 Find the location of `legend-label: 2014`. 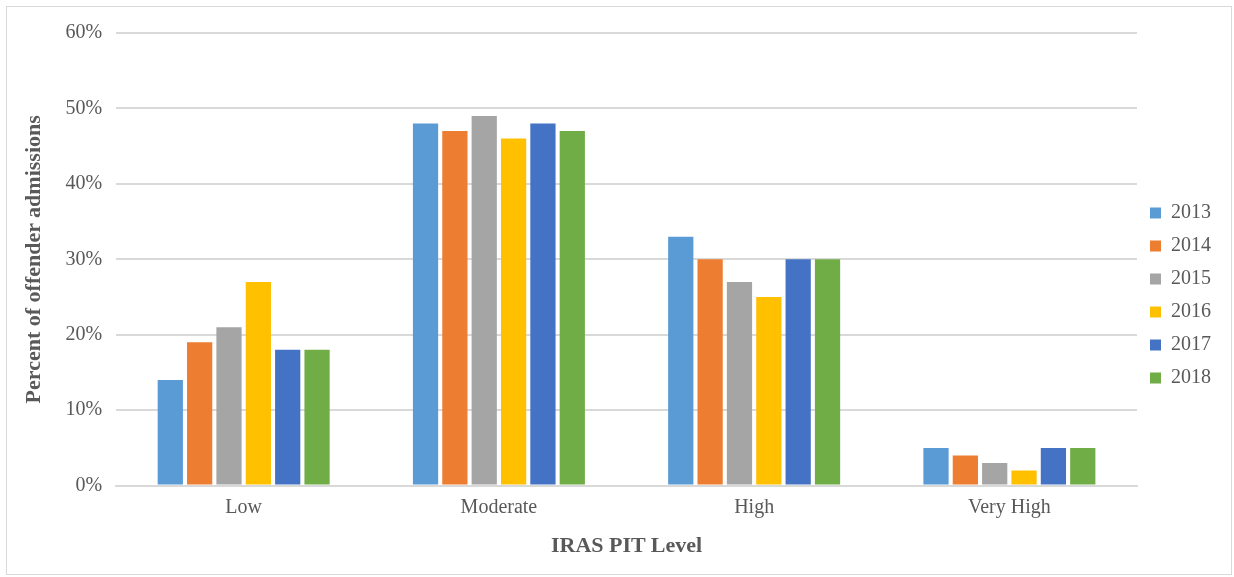

legend-label: 2014 is located at coordinates (1191, 244).